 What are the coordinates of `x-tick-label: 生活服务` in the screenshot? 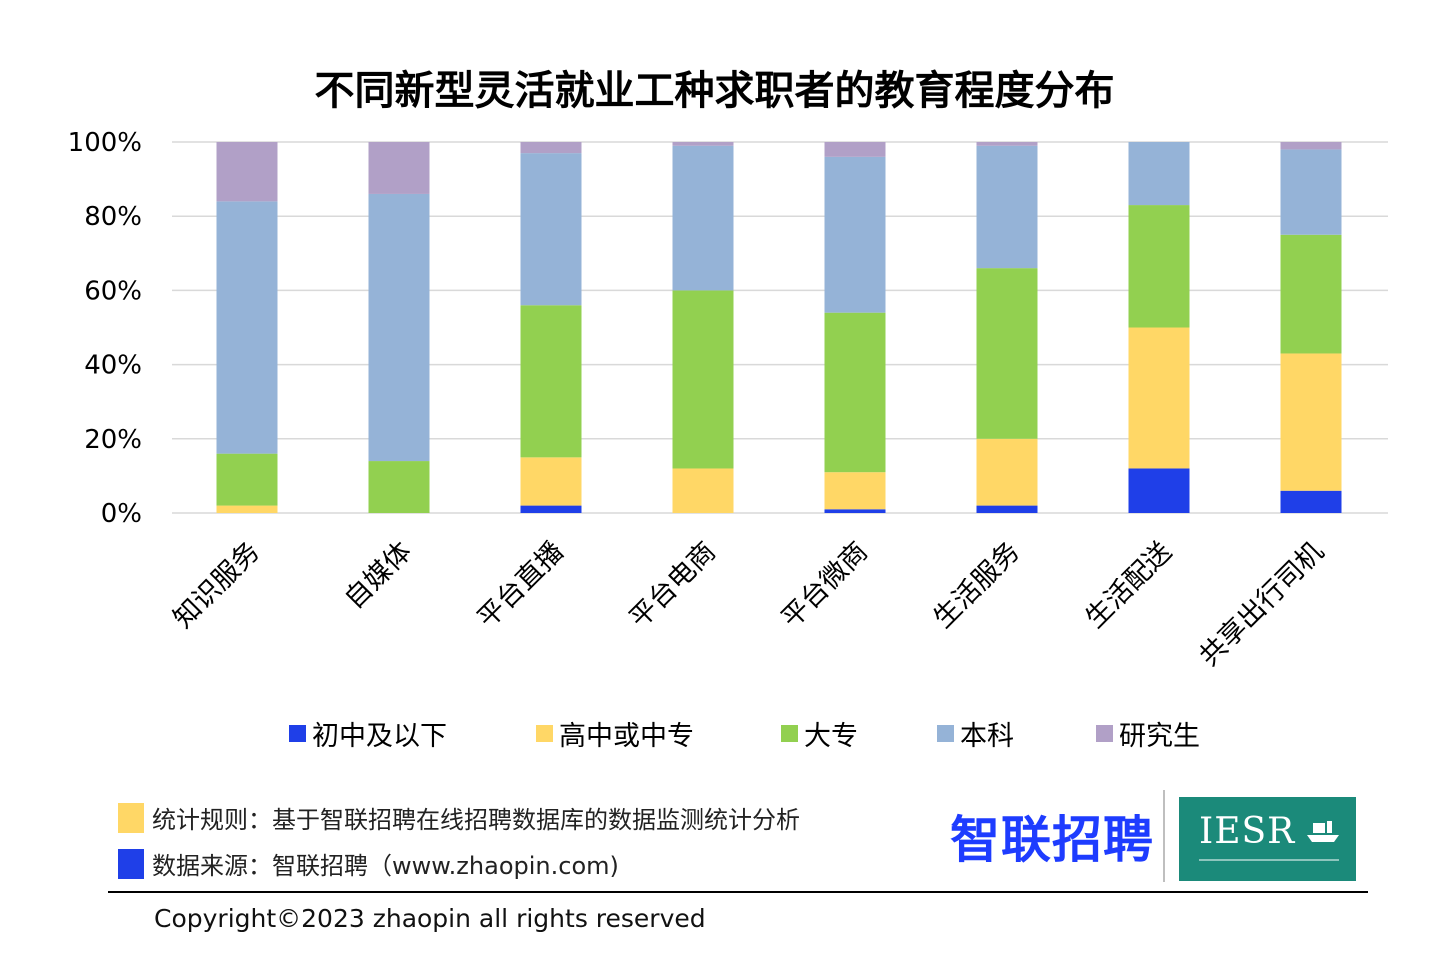 It's located at (977, 585).